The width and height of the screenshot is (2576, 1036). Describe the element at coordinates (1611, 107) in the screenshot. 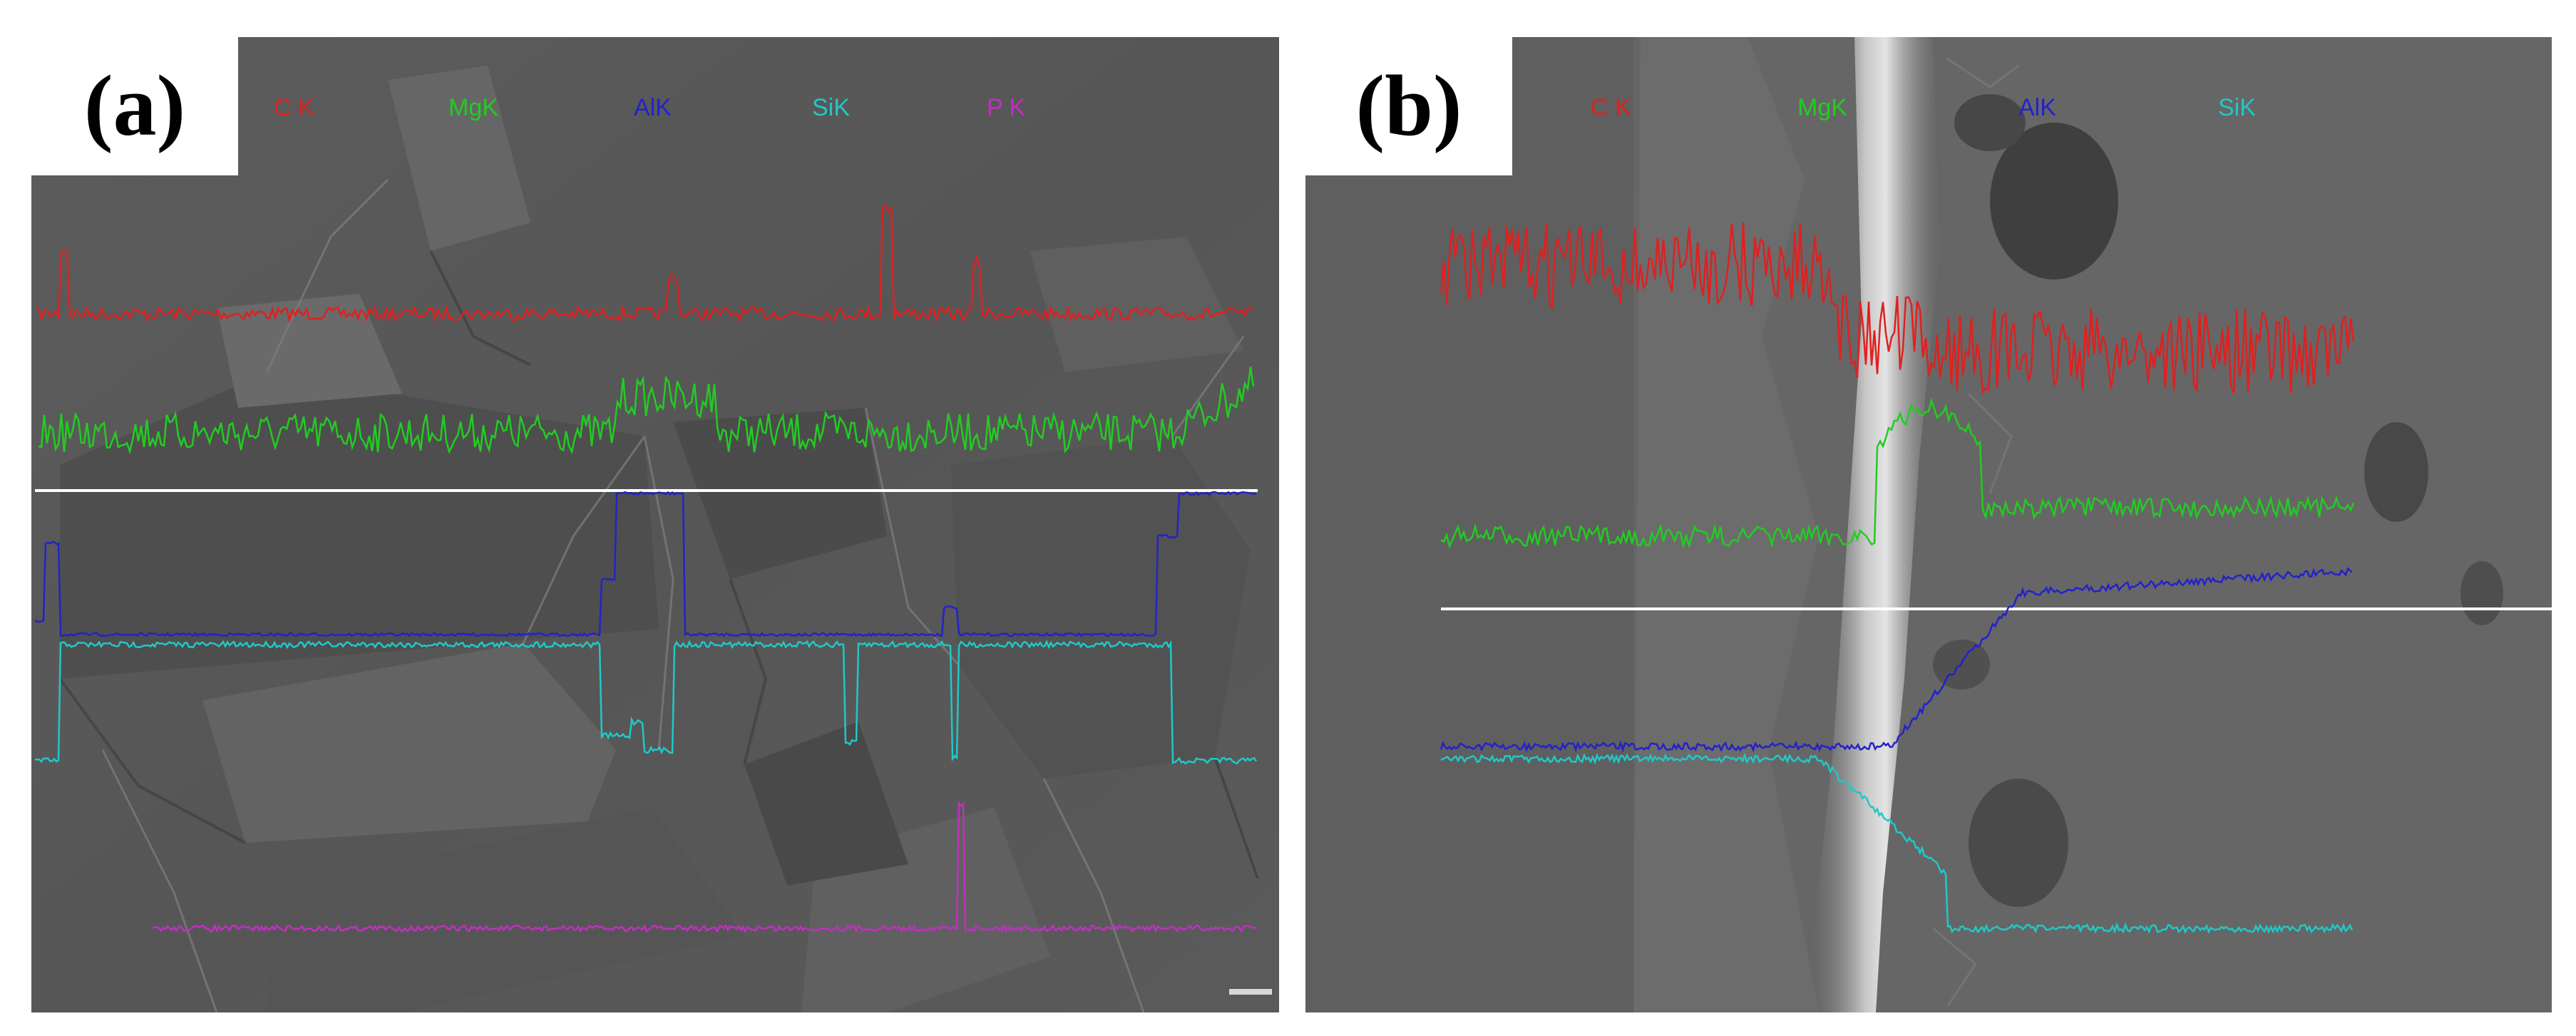

I see `legend-ck-b: C K` at that location.